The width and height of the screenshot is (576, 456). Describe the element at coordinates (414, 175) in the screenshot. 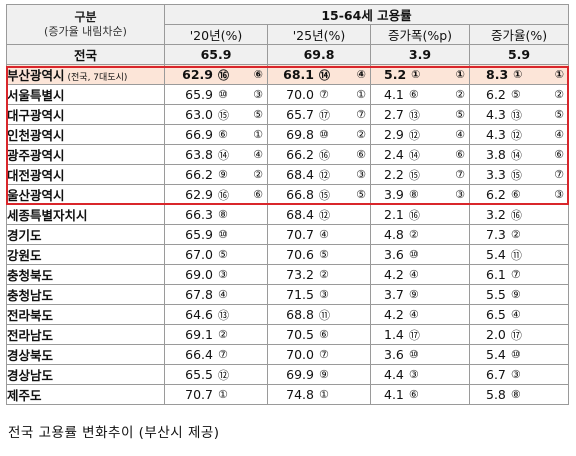

I see `increase-pp-rank-overall: ⑮` at that location.